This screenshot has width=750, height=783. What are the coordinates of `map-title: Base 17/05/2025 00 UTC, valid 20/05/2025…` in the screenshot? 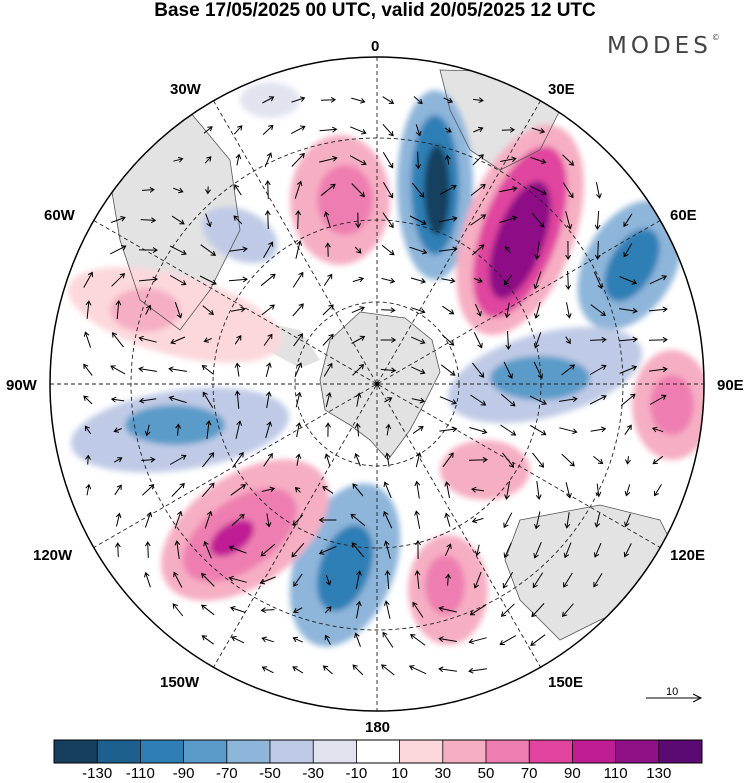 It's located at (375, 10).